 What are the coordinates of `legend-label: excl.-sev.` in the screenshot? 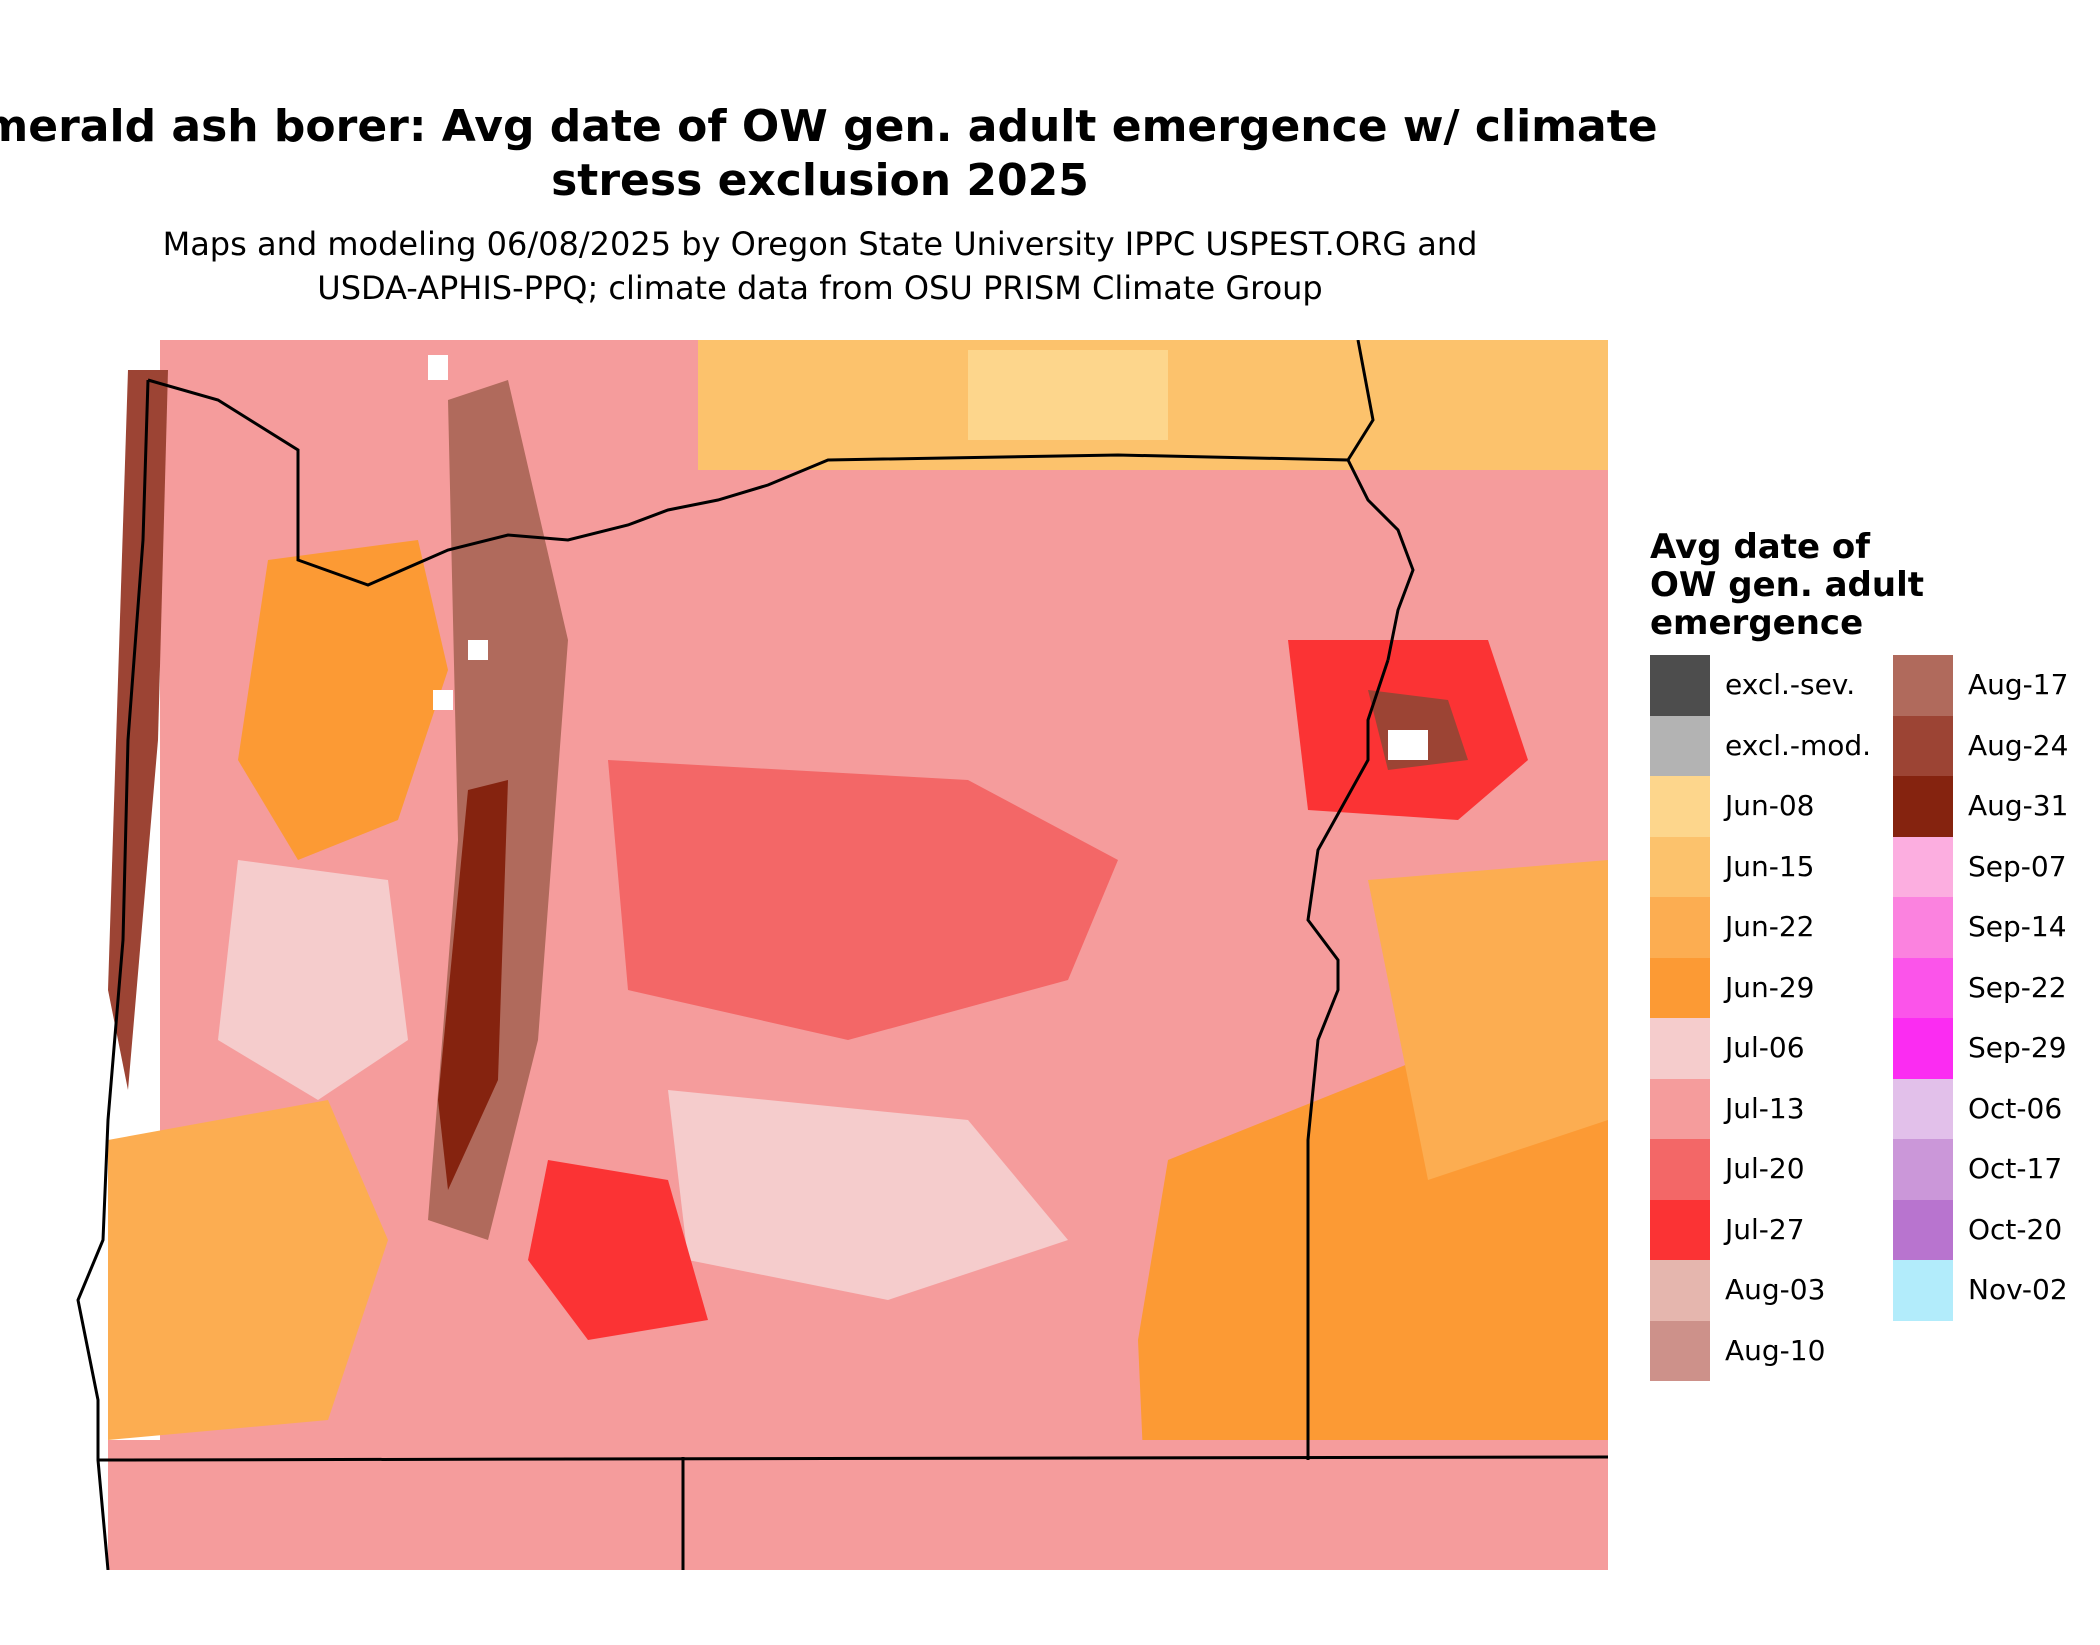 It's located at (1790, 684).